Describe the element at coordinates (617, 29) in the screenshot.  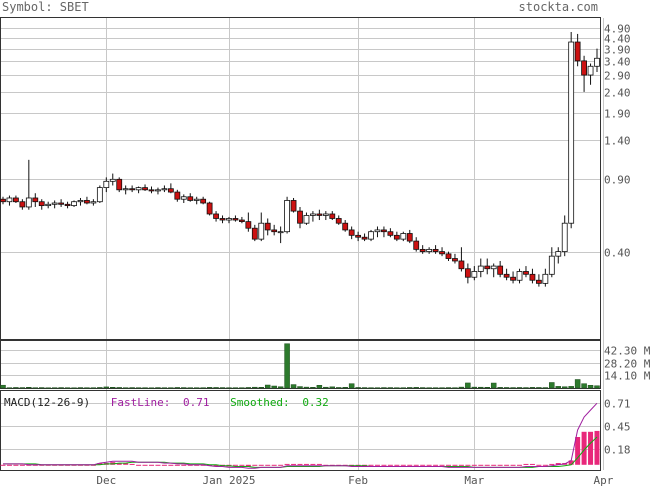
I see `price-tick-label: 4.90` at that location.